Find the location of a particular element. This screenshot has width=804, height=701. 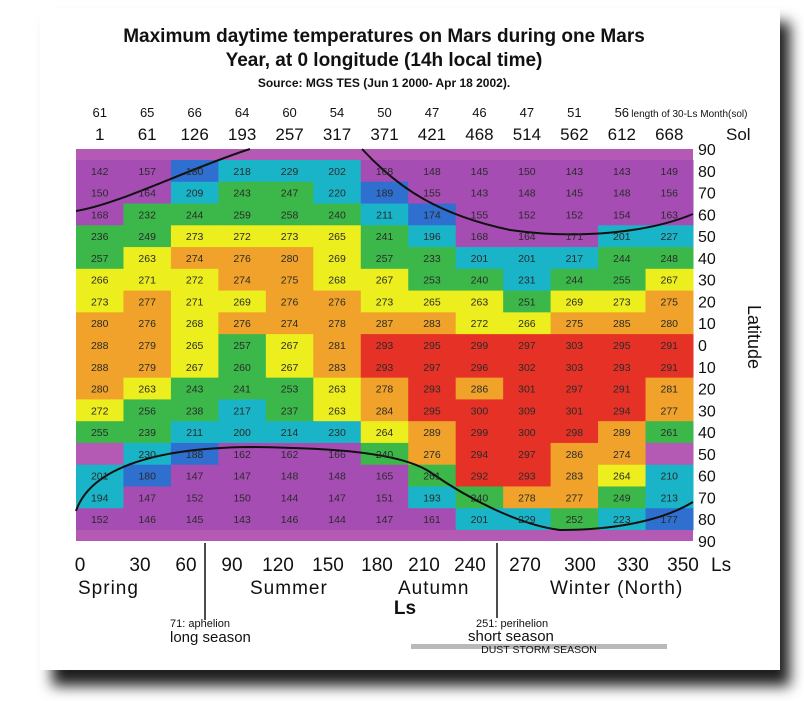

month-length-label: 60 is located at coordinates (289, 112).